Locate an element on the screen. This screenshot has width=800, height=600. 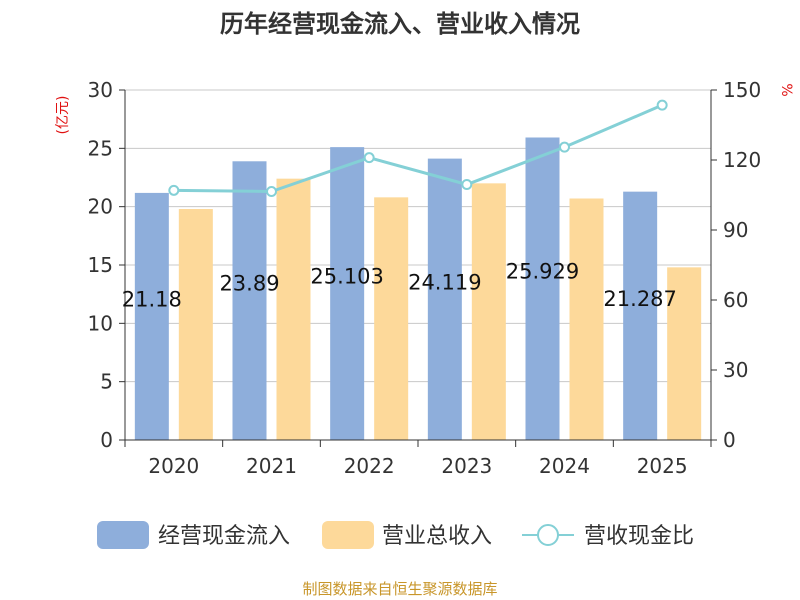
right-axis-tick-label: 150 is located at coordinates (742, 90).